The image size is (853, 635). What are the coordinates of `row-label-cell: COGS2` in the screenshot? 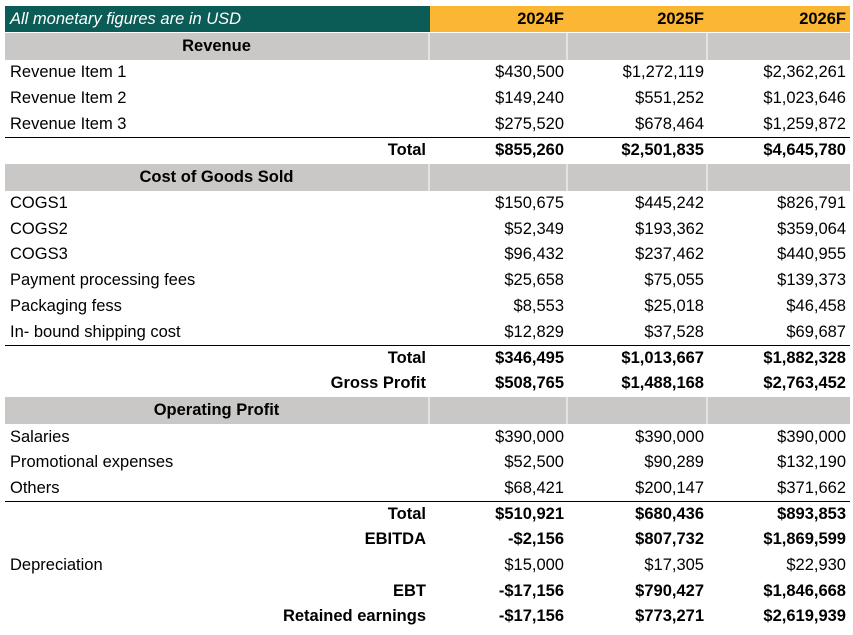 It's located at (39, 228).